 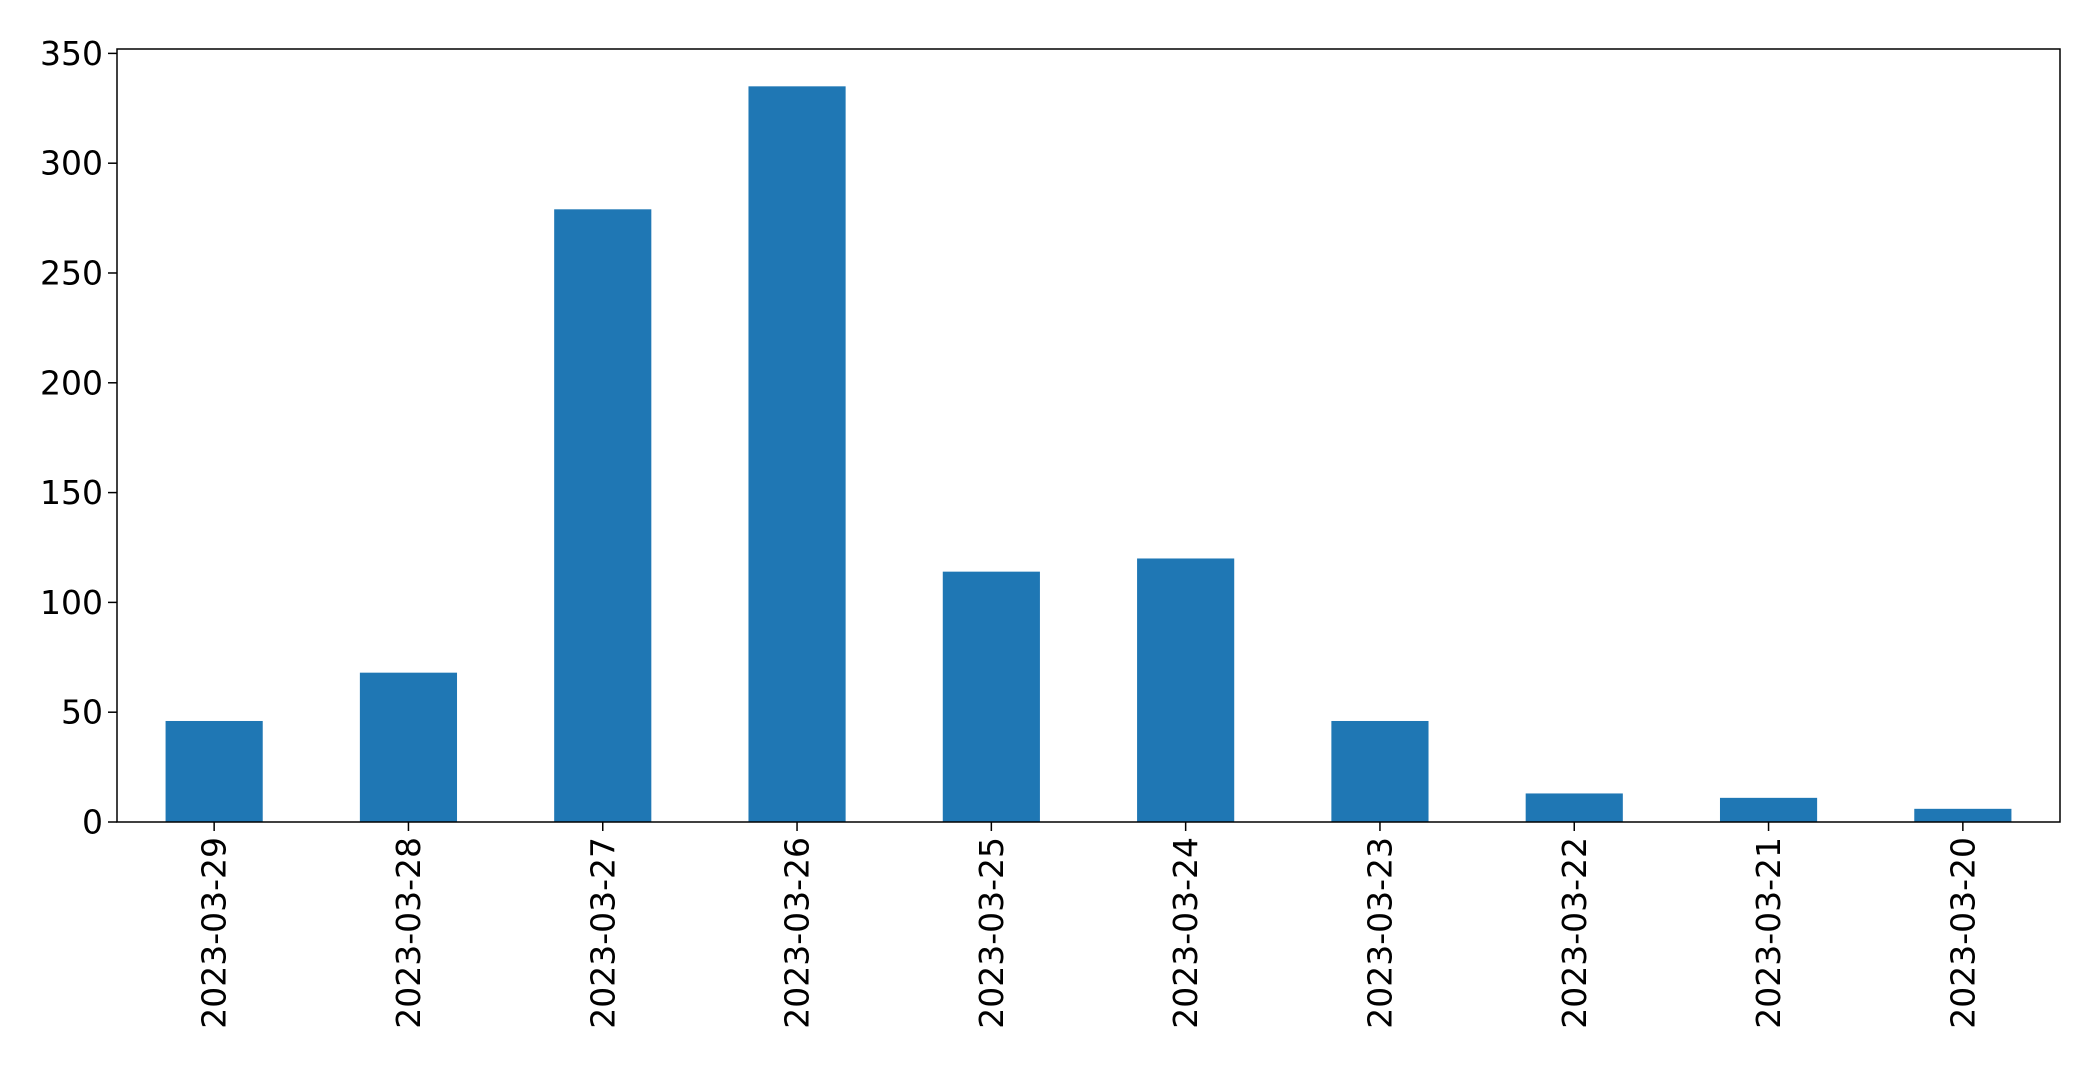 What do you see at coordinates (71, 602) in the screenshot?
I see `y-tick-label: 100` at bounding box center [71, 602].